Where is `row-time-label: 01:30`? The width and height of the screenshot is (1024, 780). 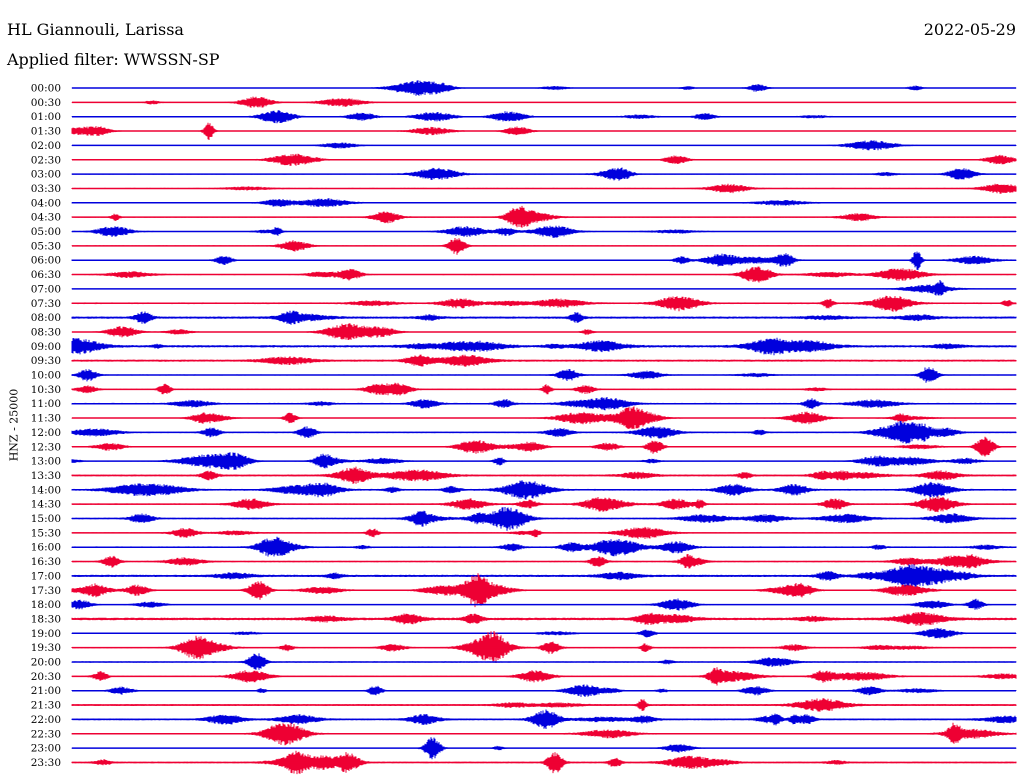 row-time-label: 01:30 is located at coordinates (46, 132).